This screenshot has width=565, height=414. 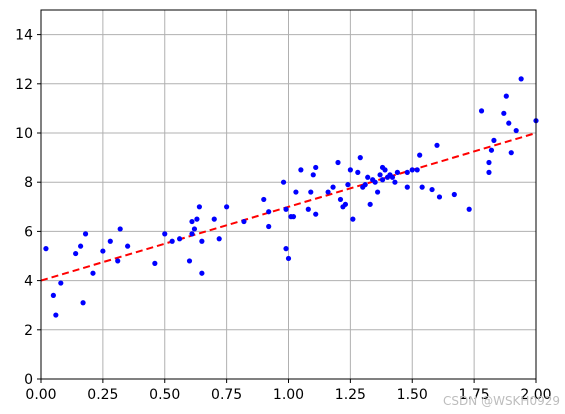 I want to click on y-tick-label: 14, so click(x=24, y=36).